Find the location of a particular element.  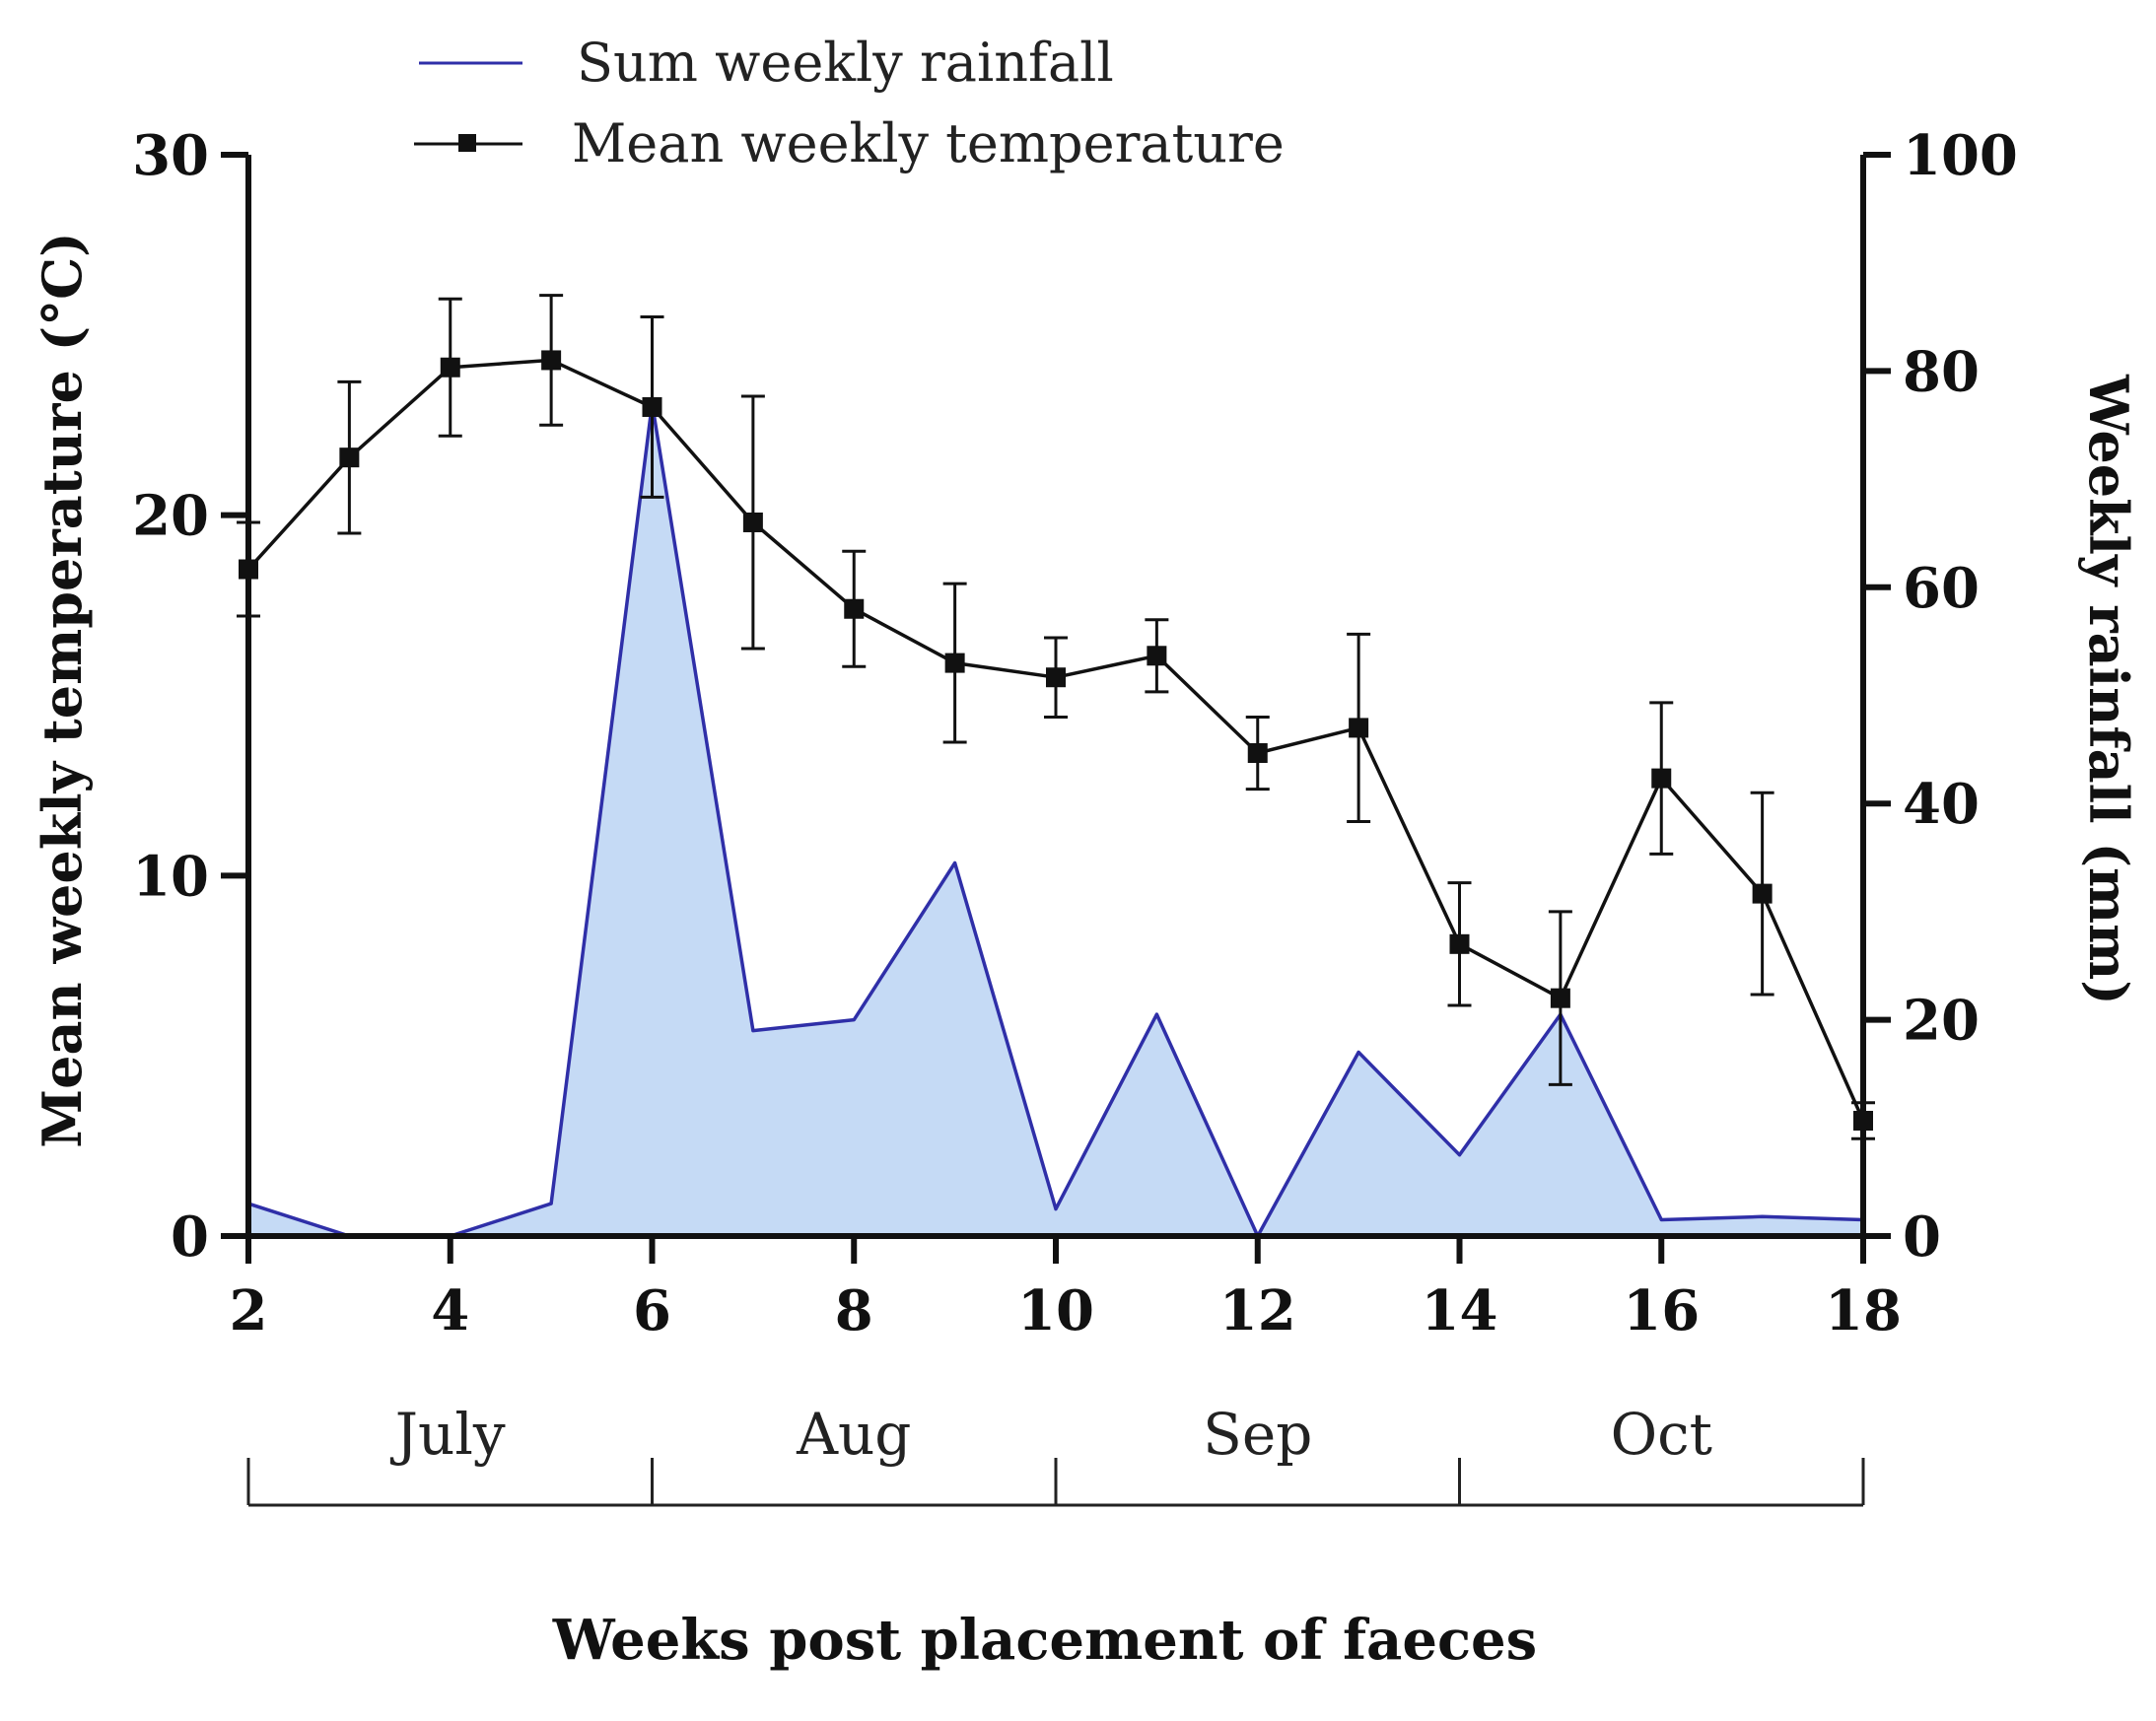

y-right-tick-label: 20 is located at coordinates (1941, 1021).